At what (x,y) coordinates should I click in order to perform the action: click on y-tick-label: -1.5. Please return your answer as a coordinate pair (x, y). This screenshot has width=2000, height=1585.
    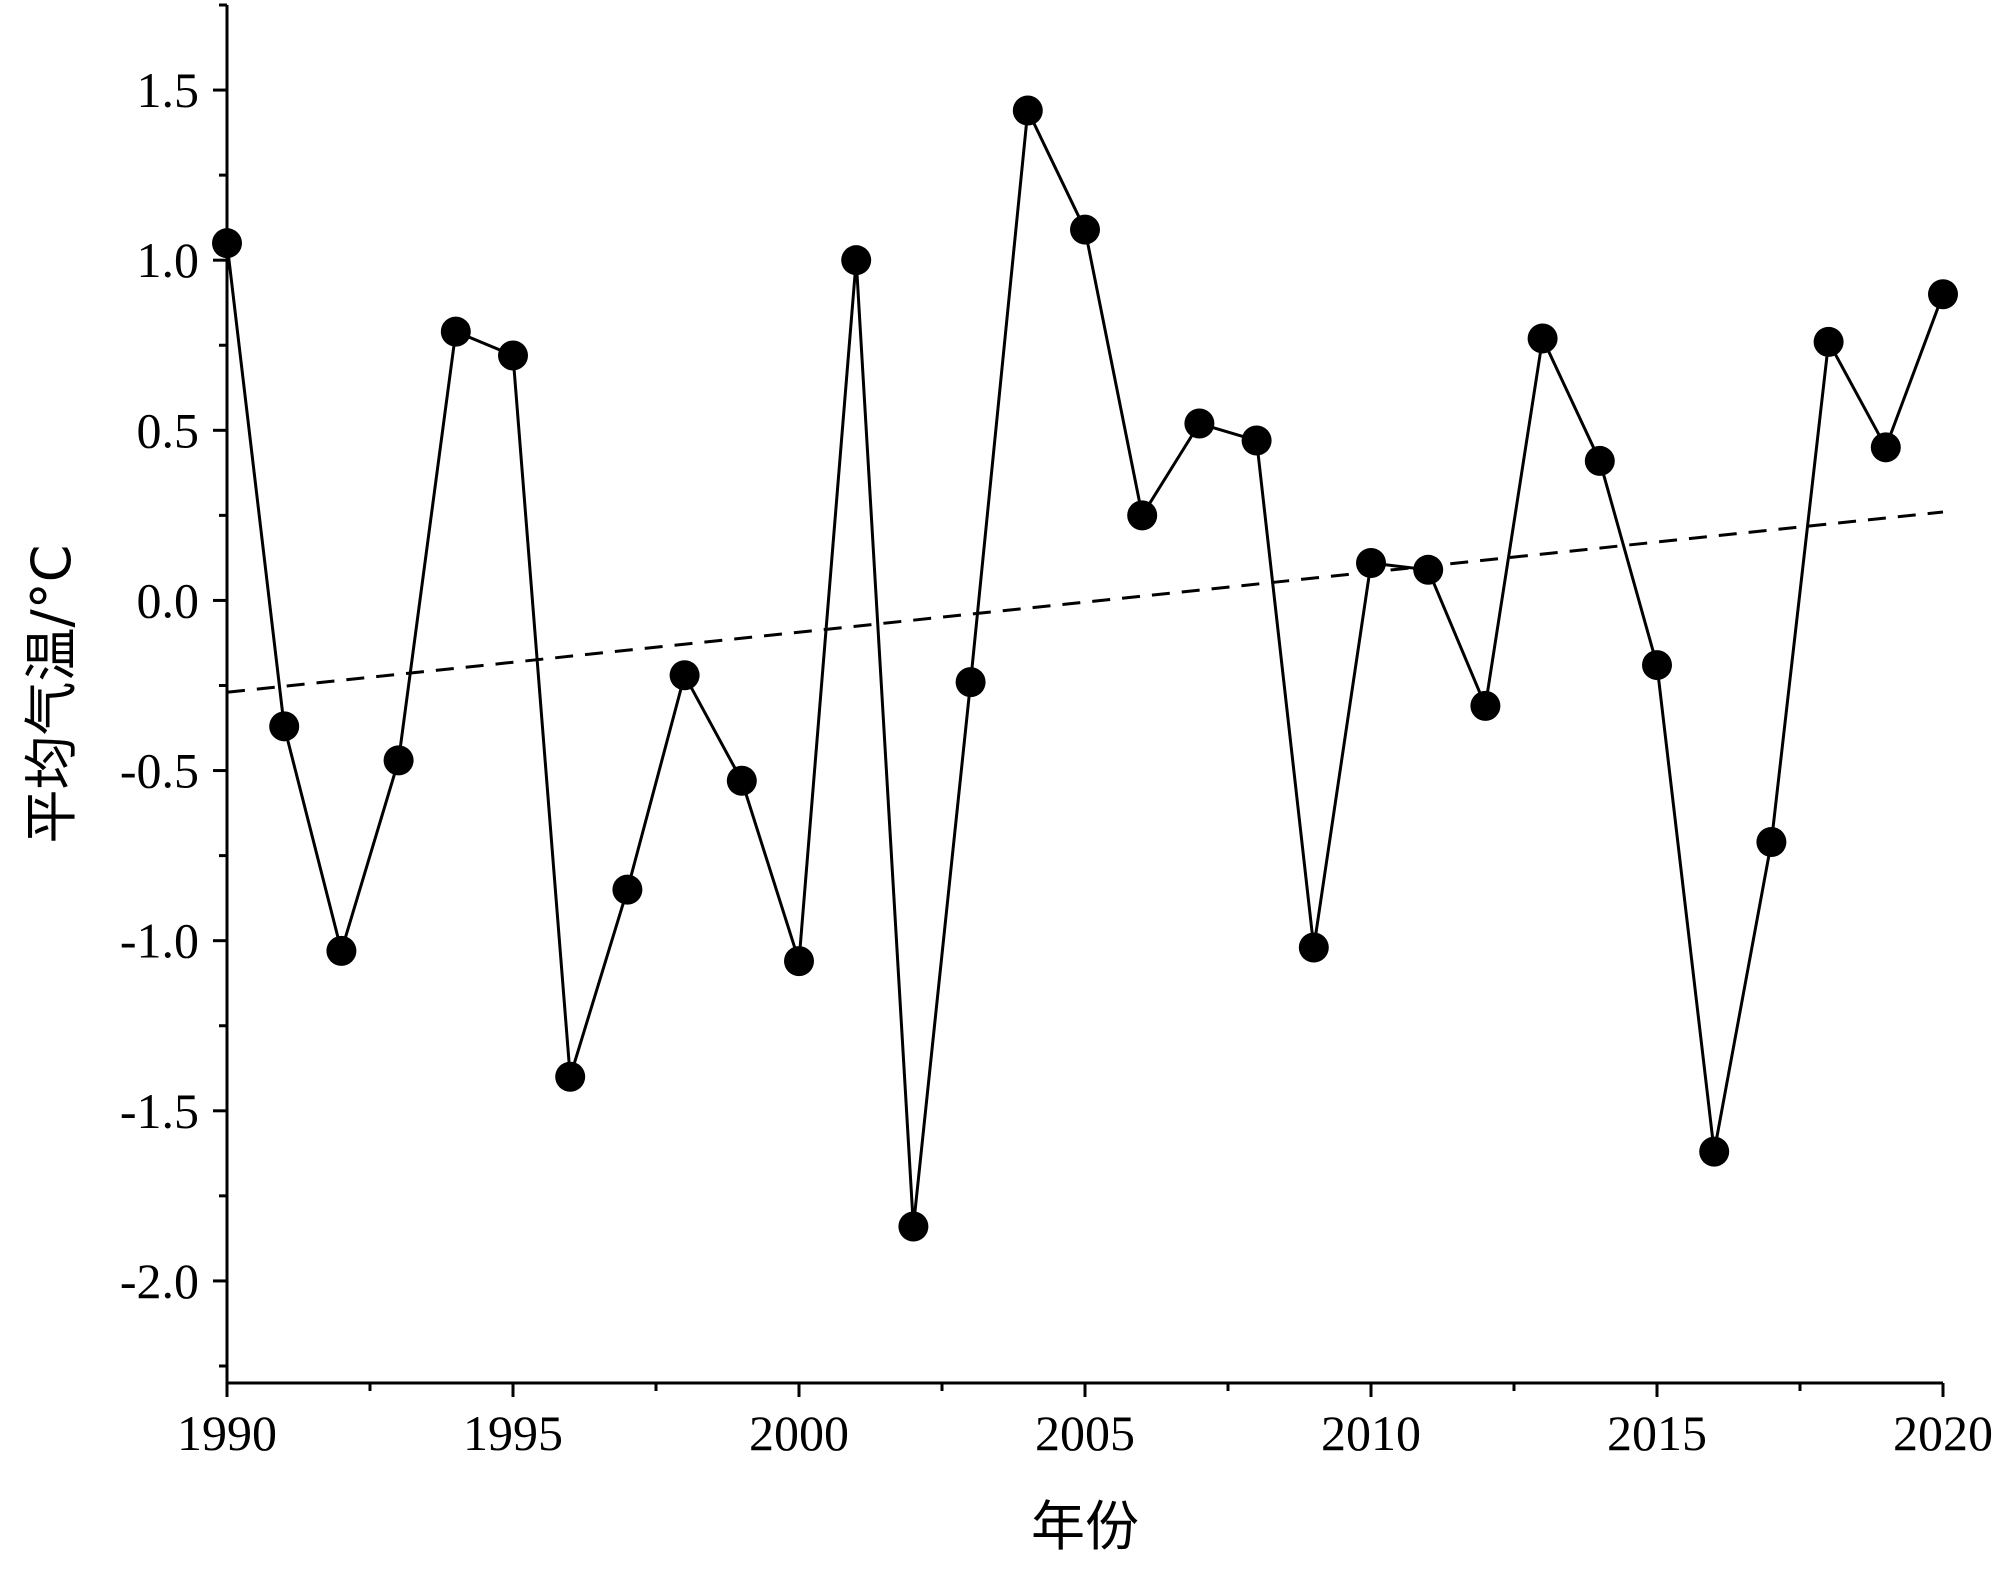
    Looking at the image, I should click on (159, 1111).